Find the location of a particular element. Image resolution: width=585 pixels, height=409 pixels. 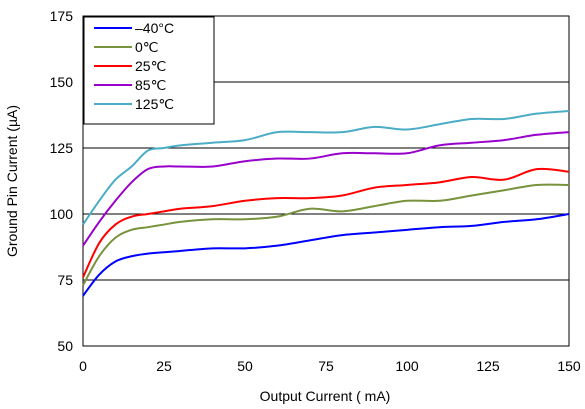

x-tick-label: 150 is located at coordinates (569, 366).